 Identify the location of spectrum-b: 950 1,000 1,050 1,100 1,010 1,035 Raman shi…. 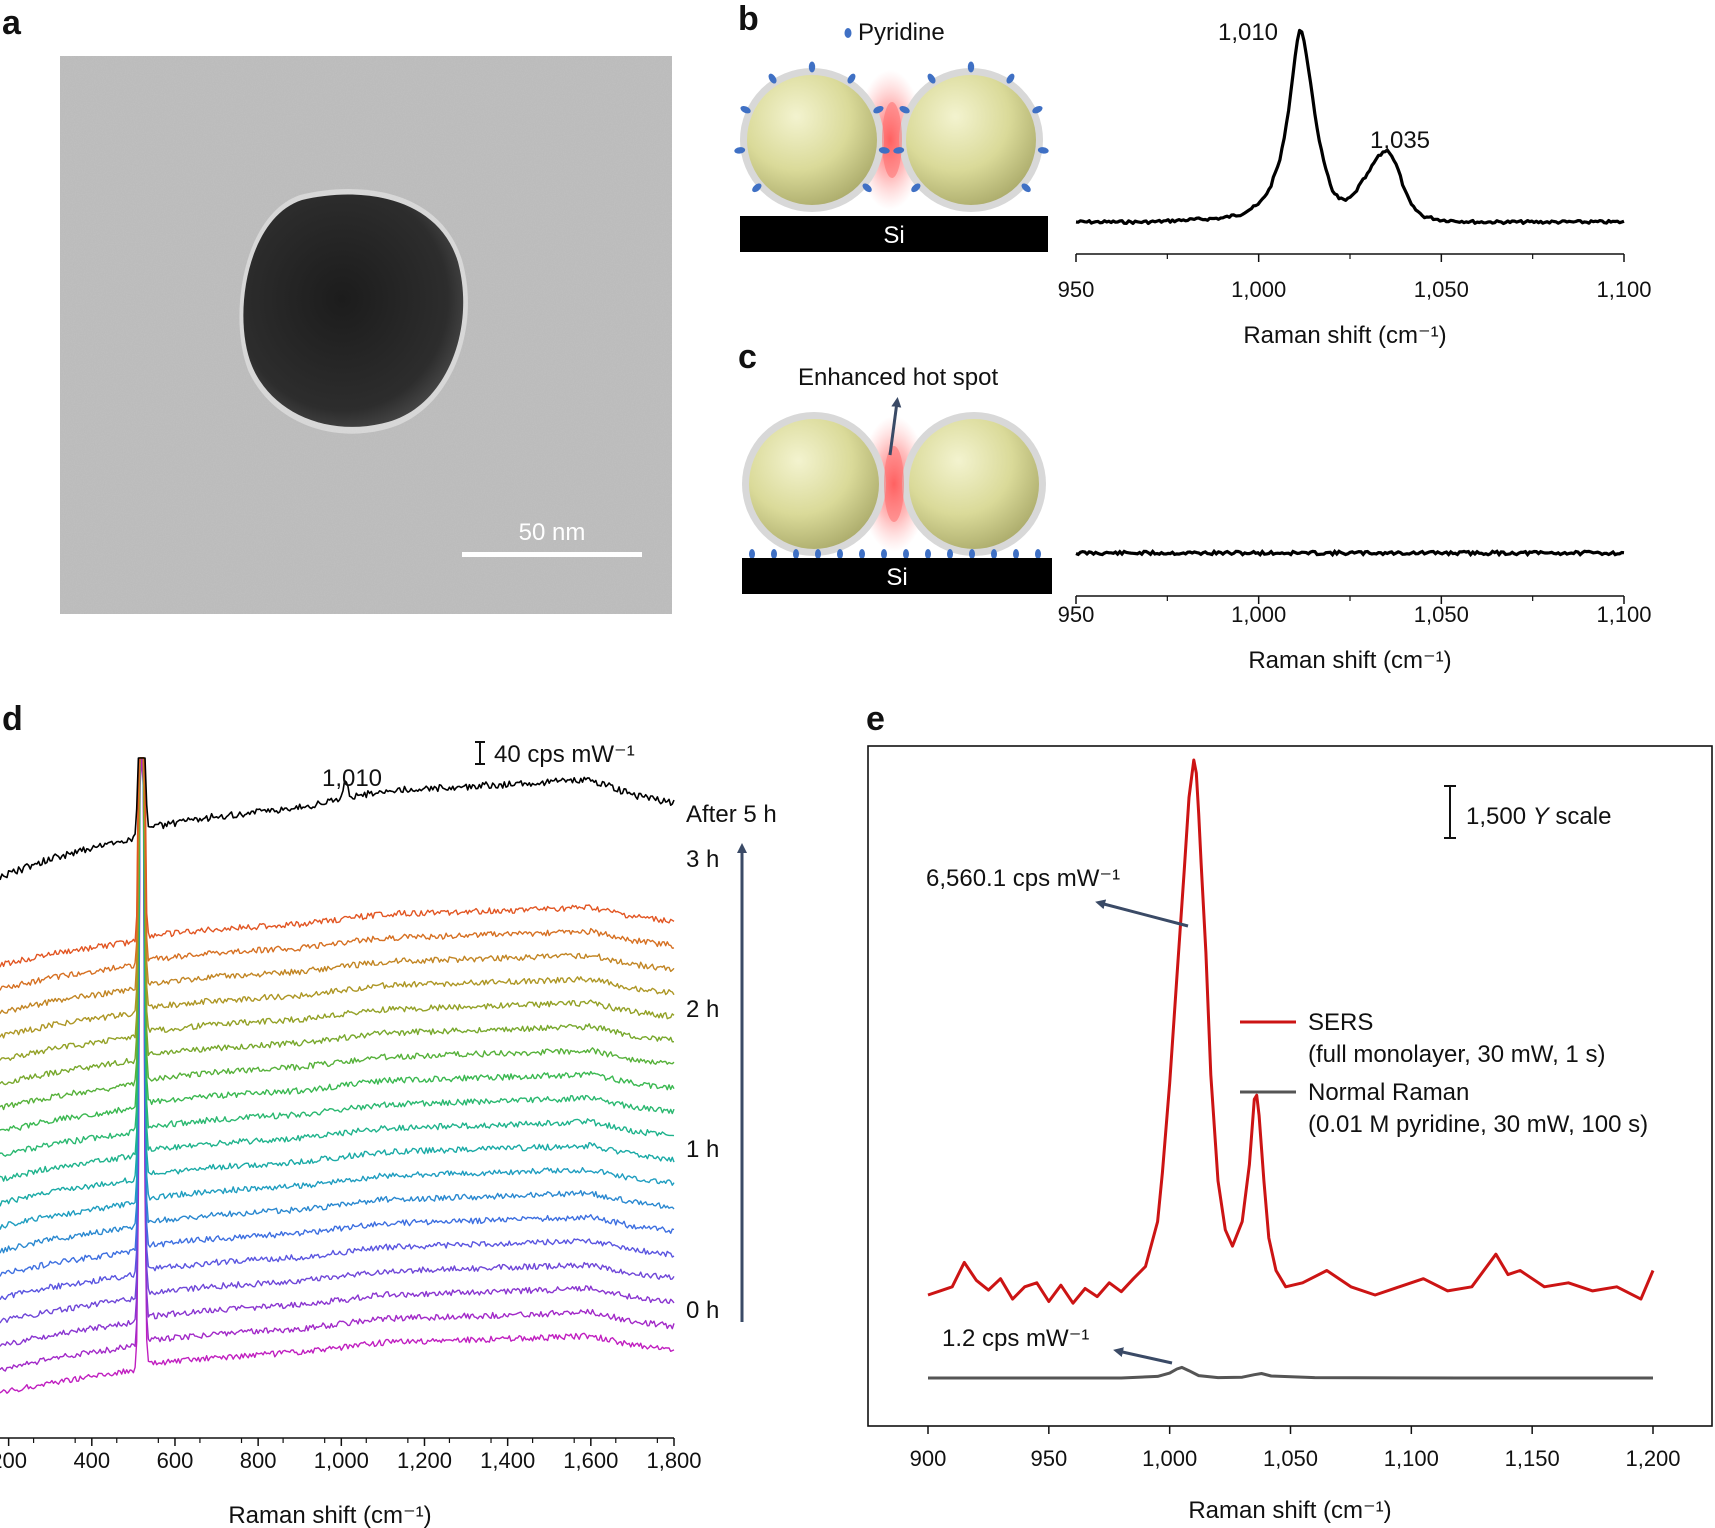
(1355, 184).